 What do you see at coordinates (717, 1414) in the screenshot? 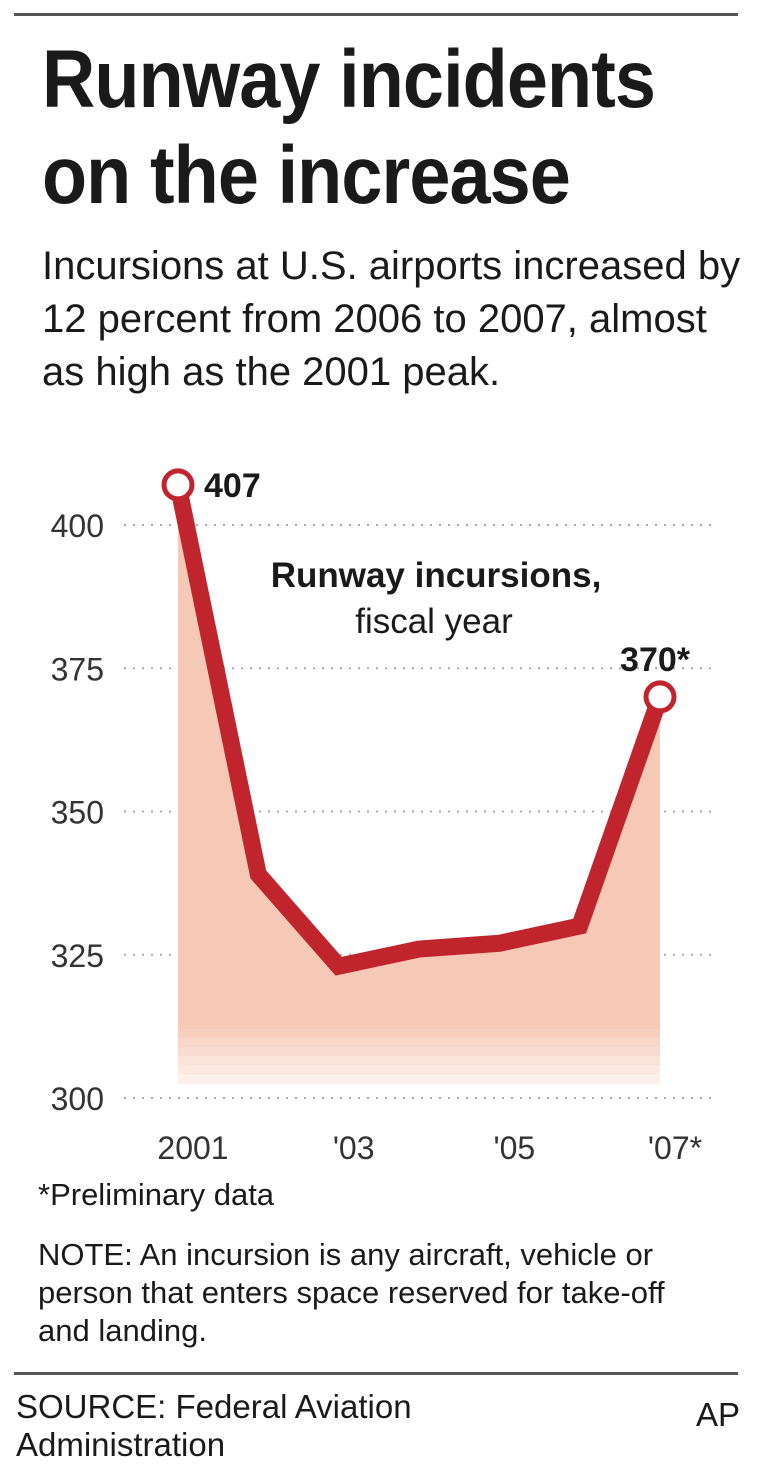
I see `agency-credit: AP` at bounding box center [717, 1414].